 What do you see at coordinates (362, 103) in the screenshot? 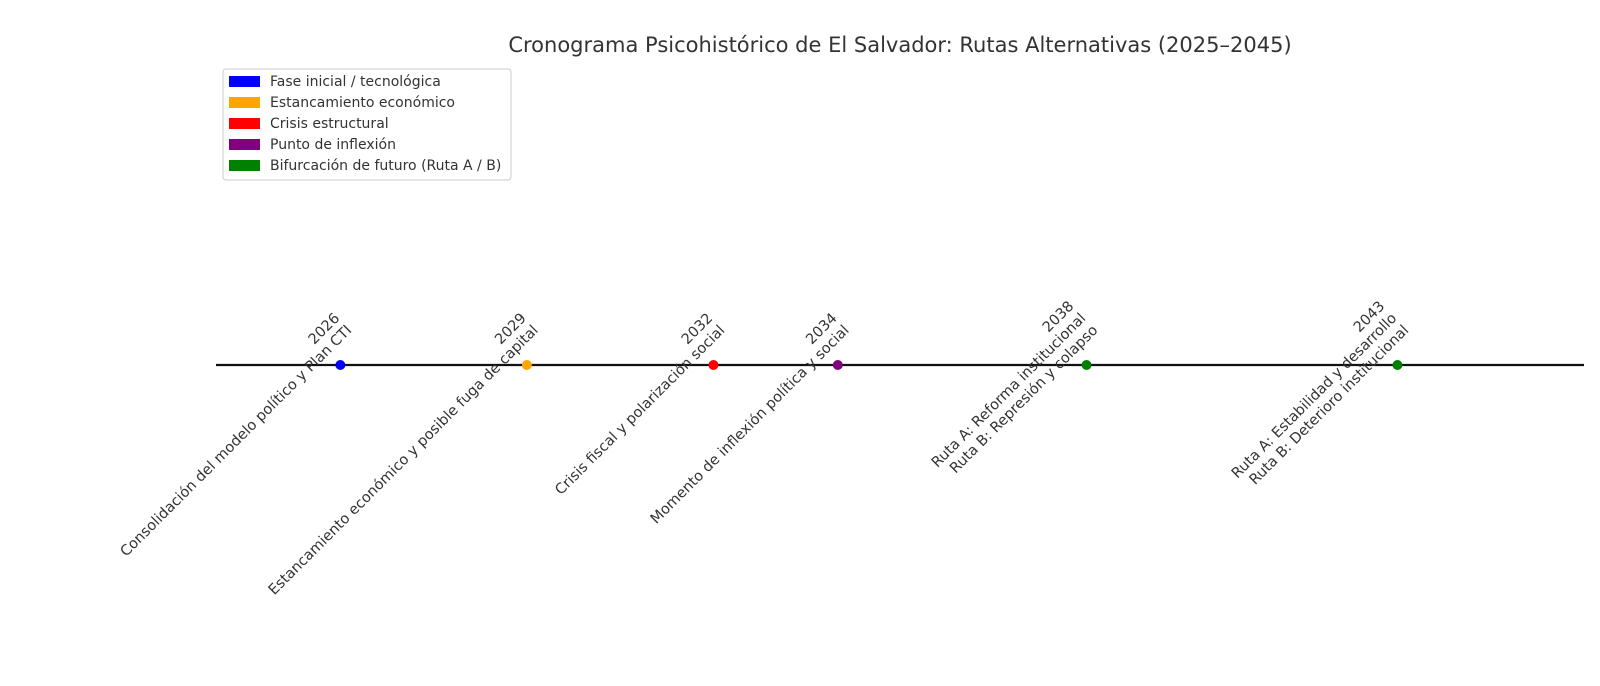
I see `legend-label: Estancamiento económico` at bounding box center [362, 103].